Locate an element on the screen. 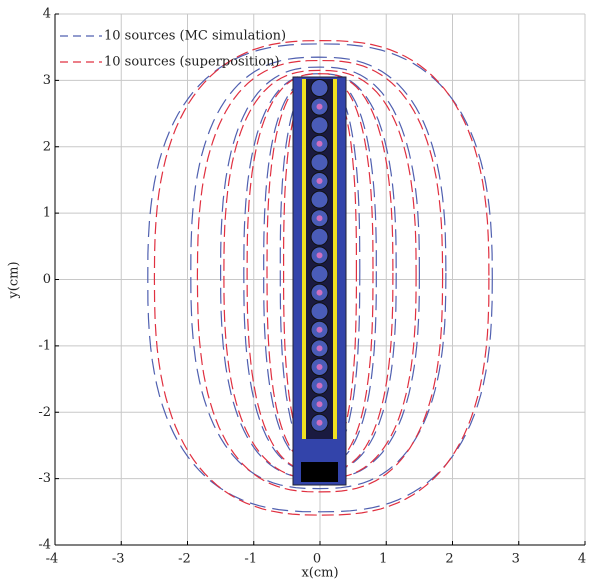  contour-line is located at coordinates (320, 271).